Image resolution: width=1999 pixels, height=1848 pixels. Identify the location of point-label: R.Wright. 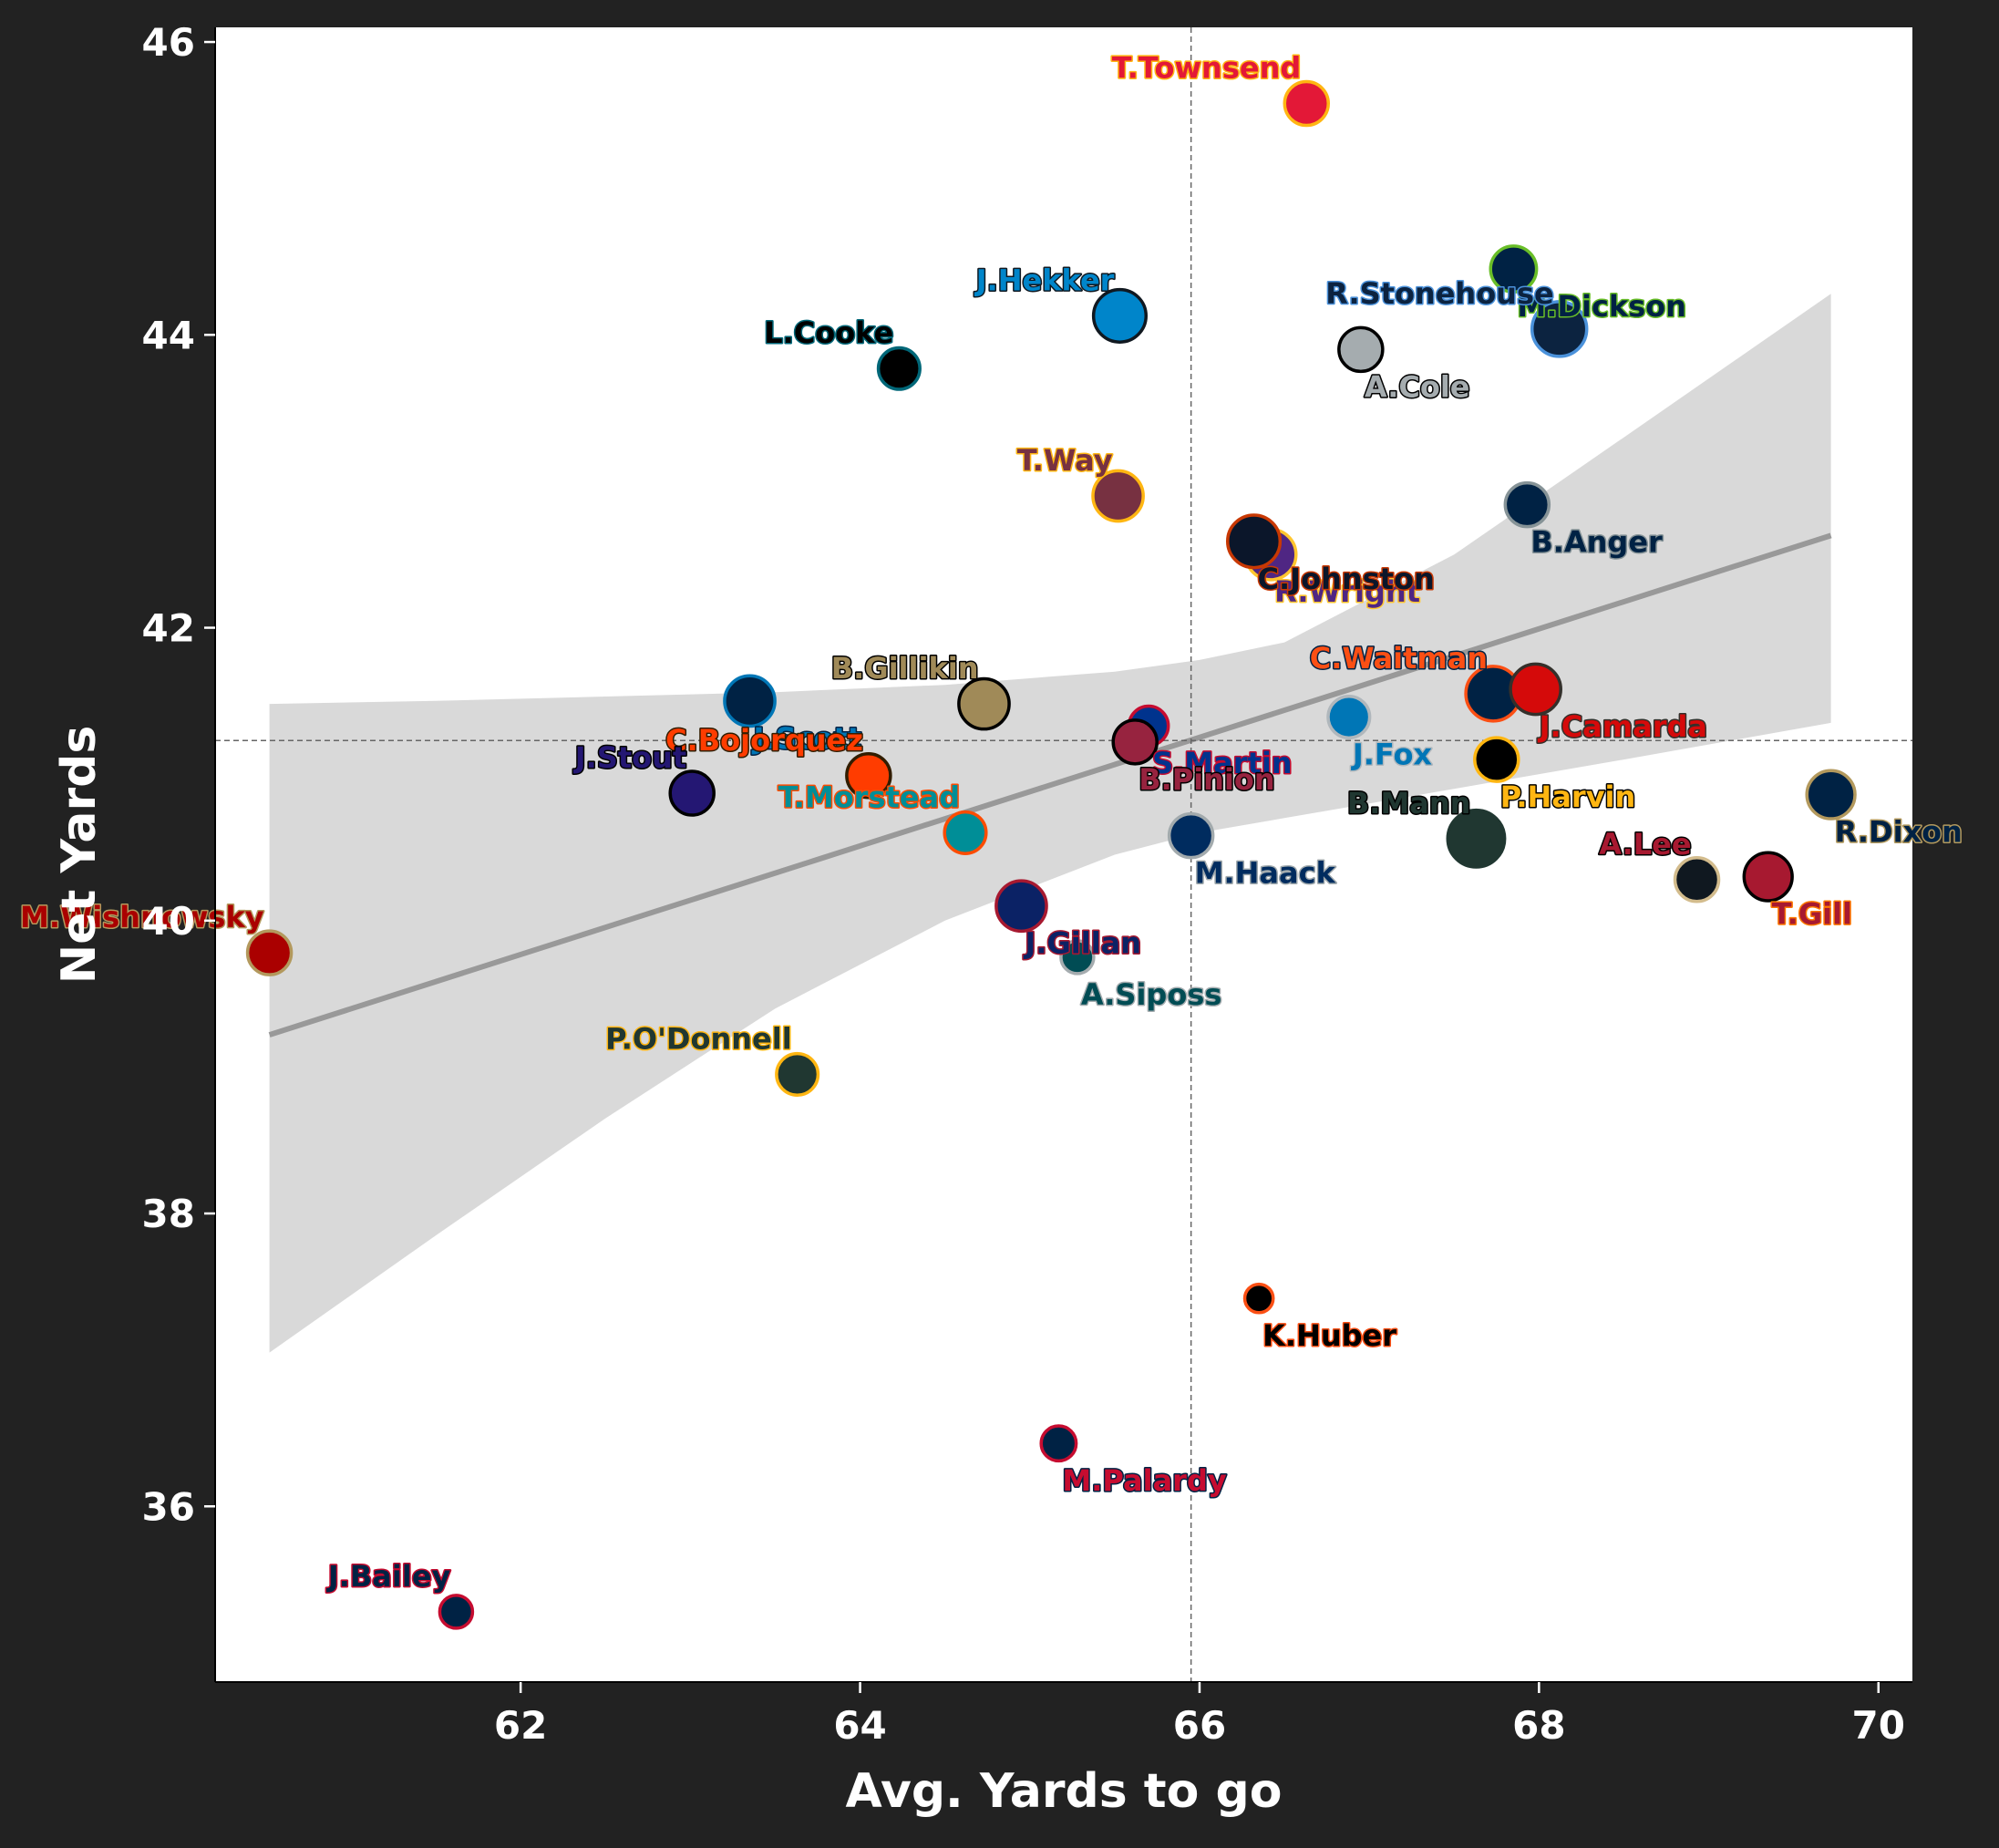
(1347, 591).